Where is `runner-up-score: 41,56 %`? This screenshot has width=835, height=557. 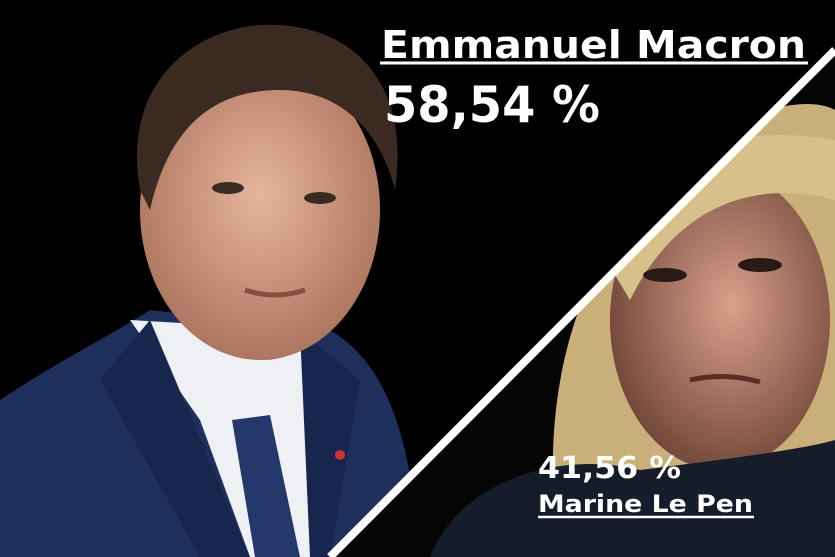 runner-up-score: 41,56 % is located at coordinates (609, 468).